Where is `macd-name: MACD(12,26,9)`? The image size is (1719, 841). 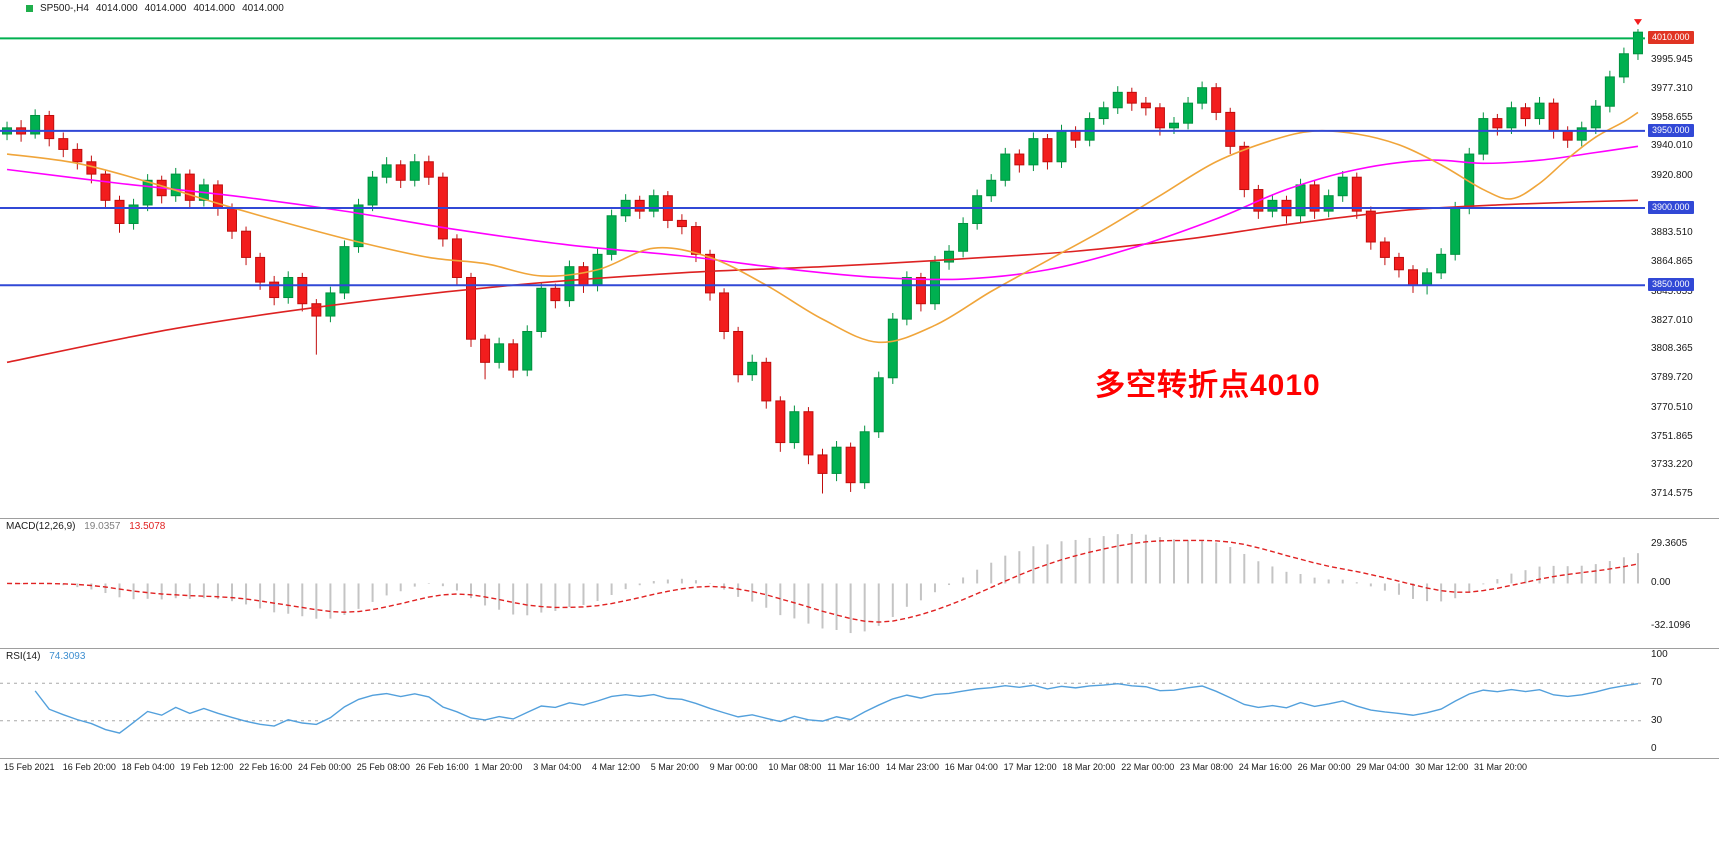 macd-name: MACD(12,26,9) is located at coordinates (41, 526).